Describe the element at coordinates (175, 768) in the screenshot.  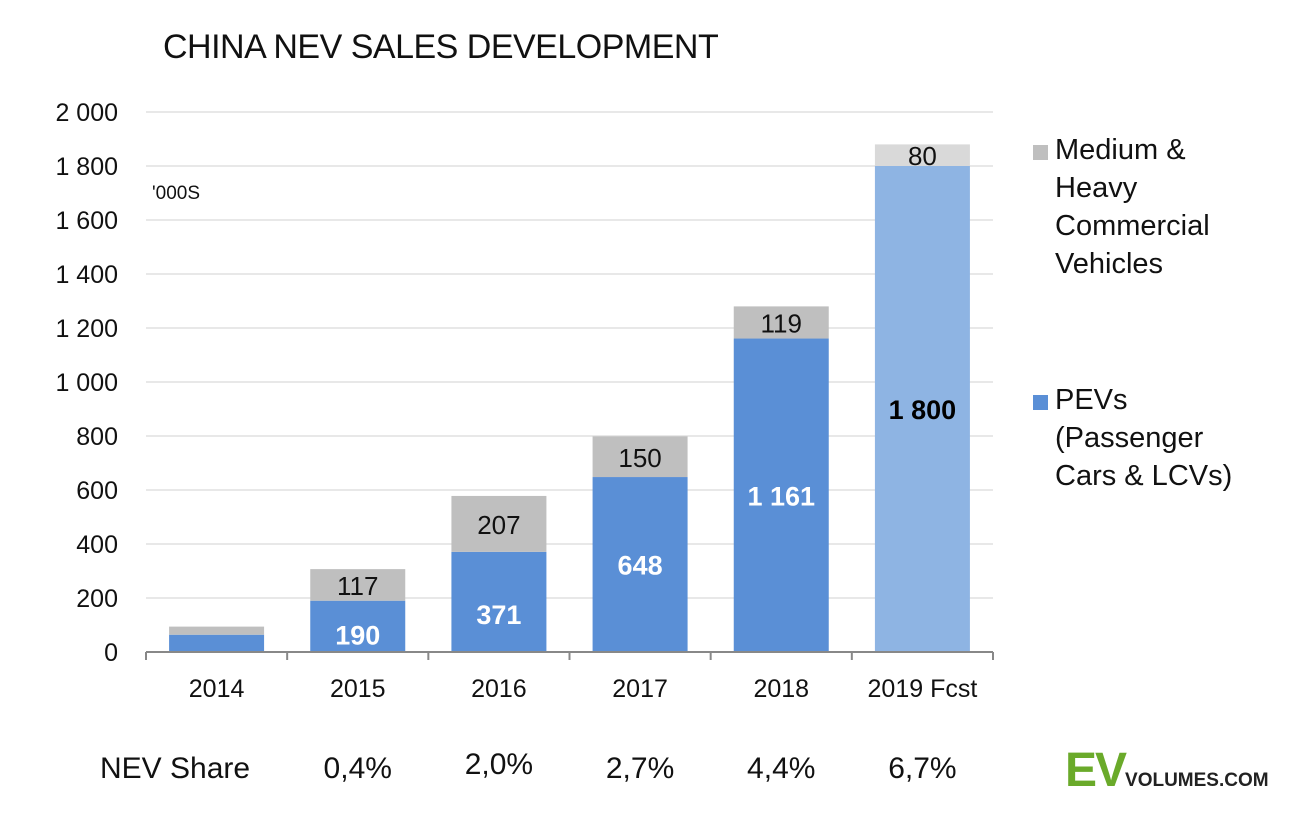
I see `nev-share-label: NEV Share` at that location.